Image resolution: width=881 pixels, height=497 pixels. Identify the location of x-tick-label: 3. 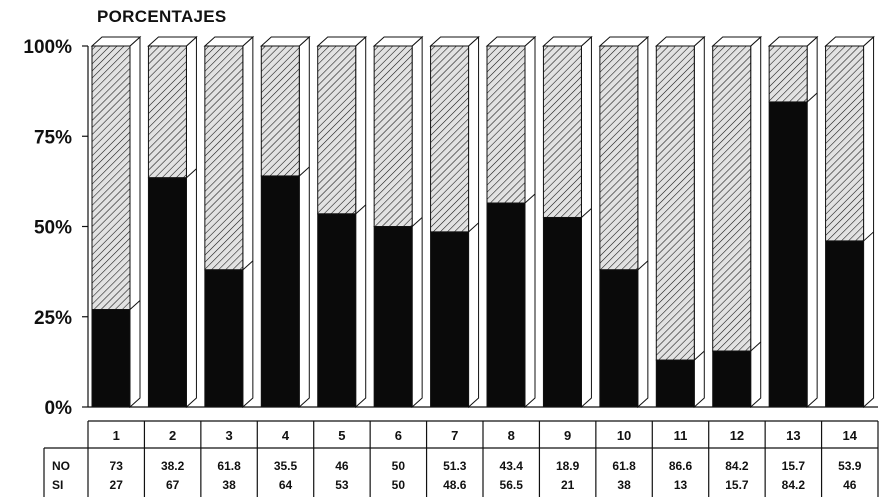
(228, 435).